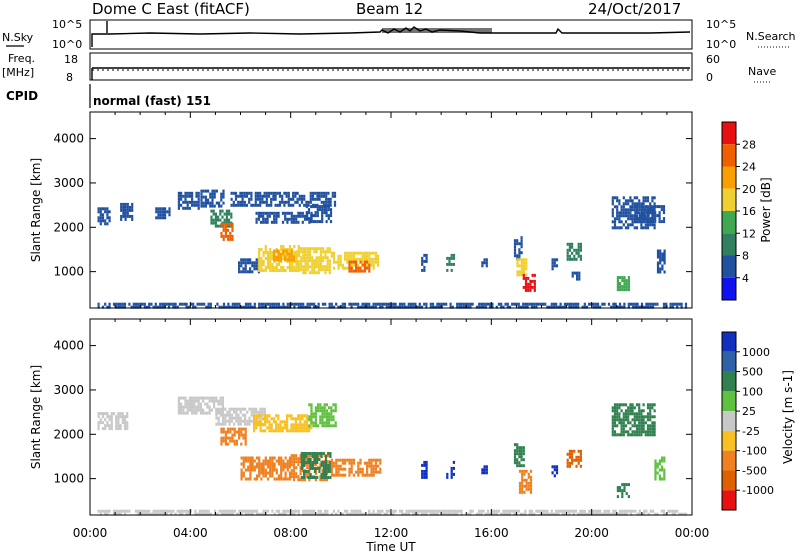 This screenshot has height=554, width=800. Describe the element at coordinates (749, 189) in the screenshot. I see `colorbar-tick-label: 20` at that location.